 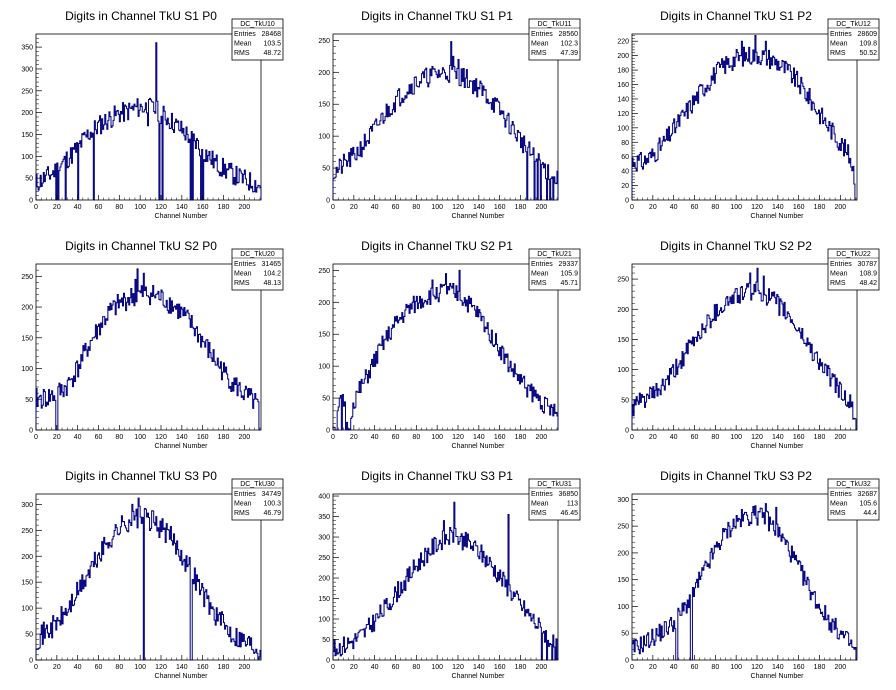 I want to click on stats-value: 105.6, so click(x=868, y=504).